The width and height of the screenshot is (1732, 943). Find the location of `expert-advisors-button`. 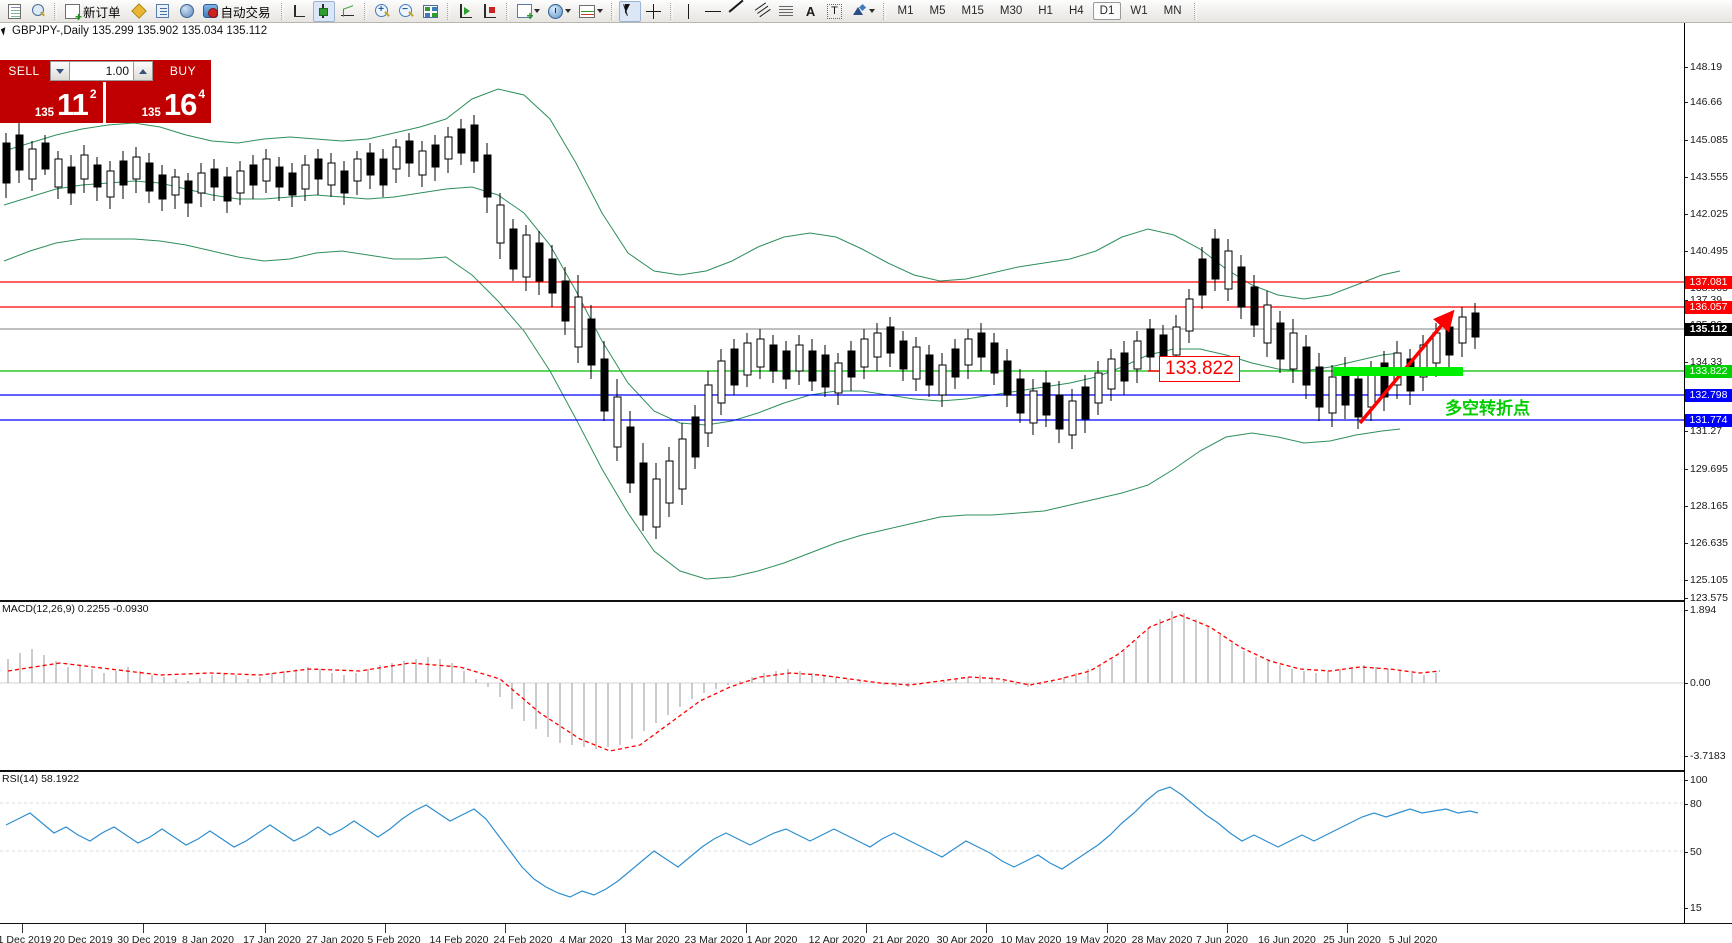

expert-advisors-button is located at coordinates (139, 11).